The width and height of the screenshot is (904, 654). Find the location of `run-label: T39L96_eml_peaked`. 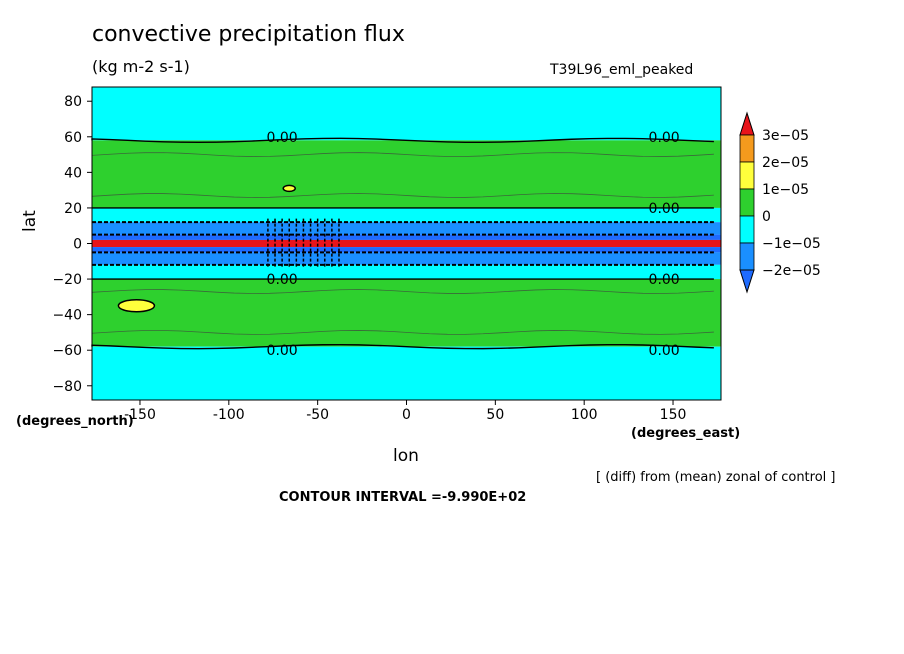

run-label: T39L96_eml_peaked is located at coordinates (622, 70).